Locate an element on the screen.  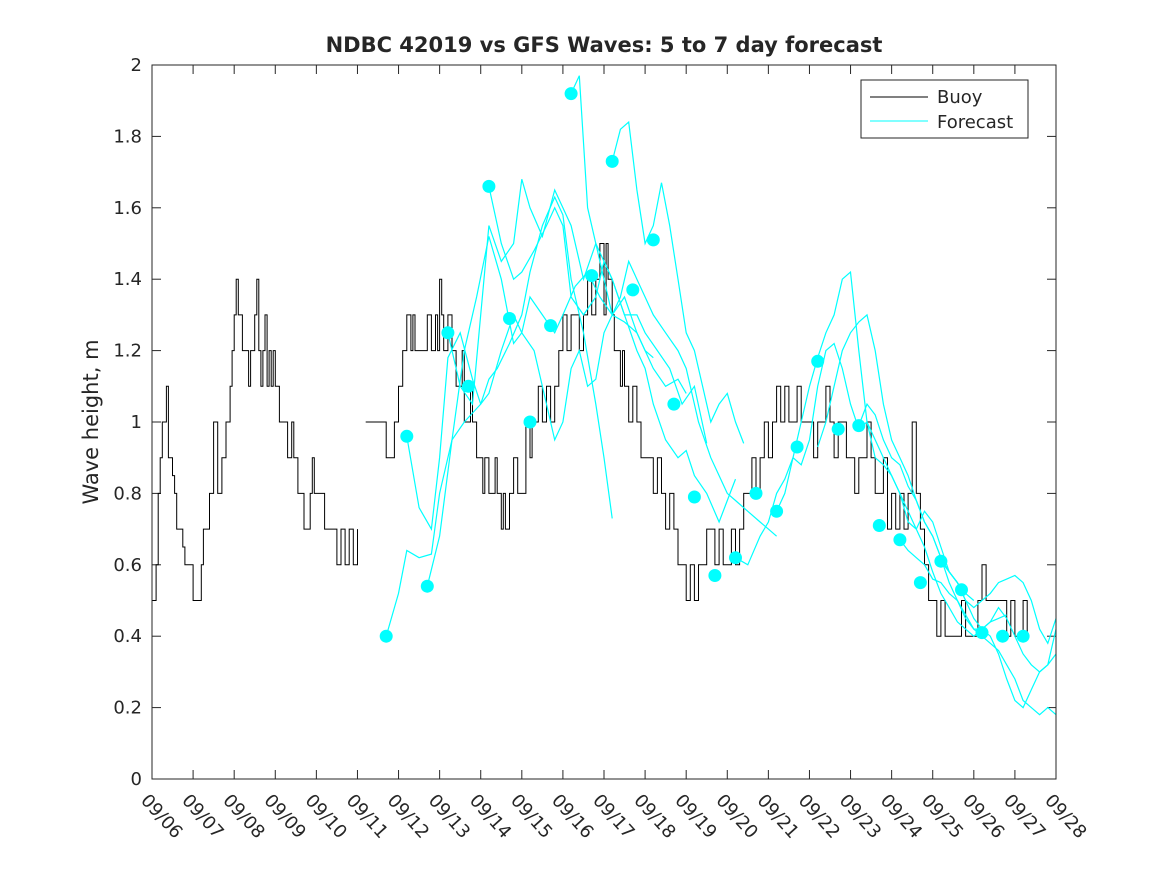
legend: Buoy Forecast is located at coordinates (944, 109).